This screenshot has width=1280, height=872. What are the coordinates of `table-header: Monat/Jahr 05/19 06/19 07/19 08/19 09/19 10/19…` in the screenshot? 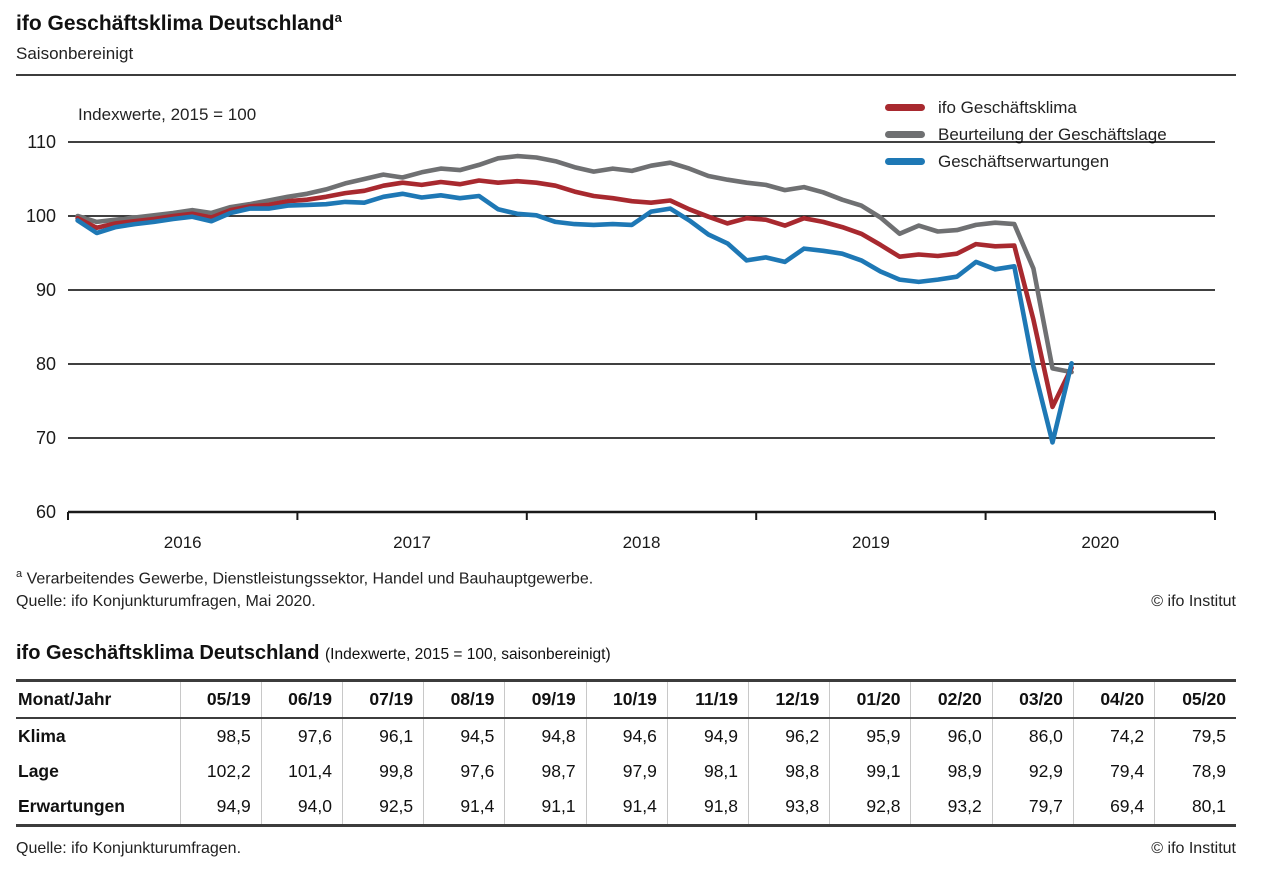 It's located at (626, 699).